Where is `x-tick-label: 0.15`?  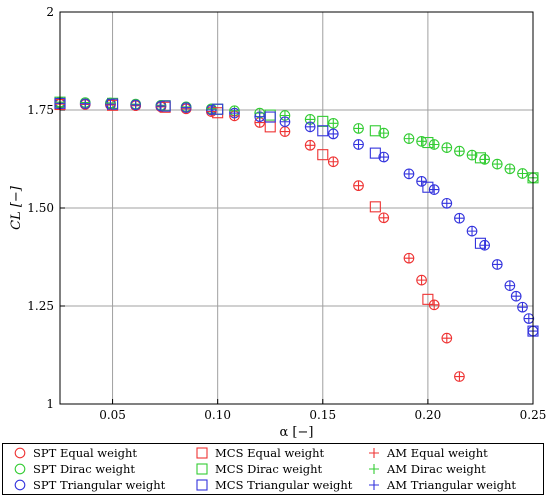
x-tick-label: 0.15 is located at coordinates (322, 415).